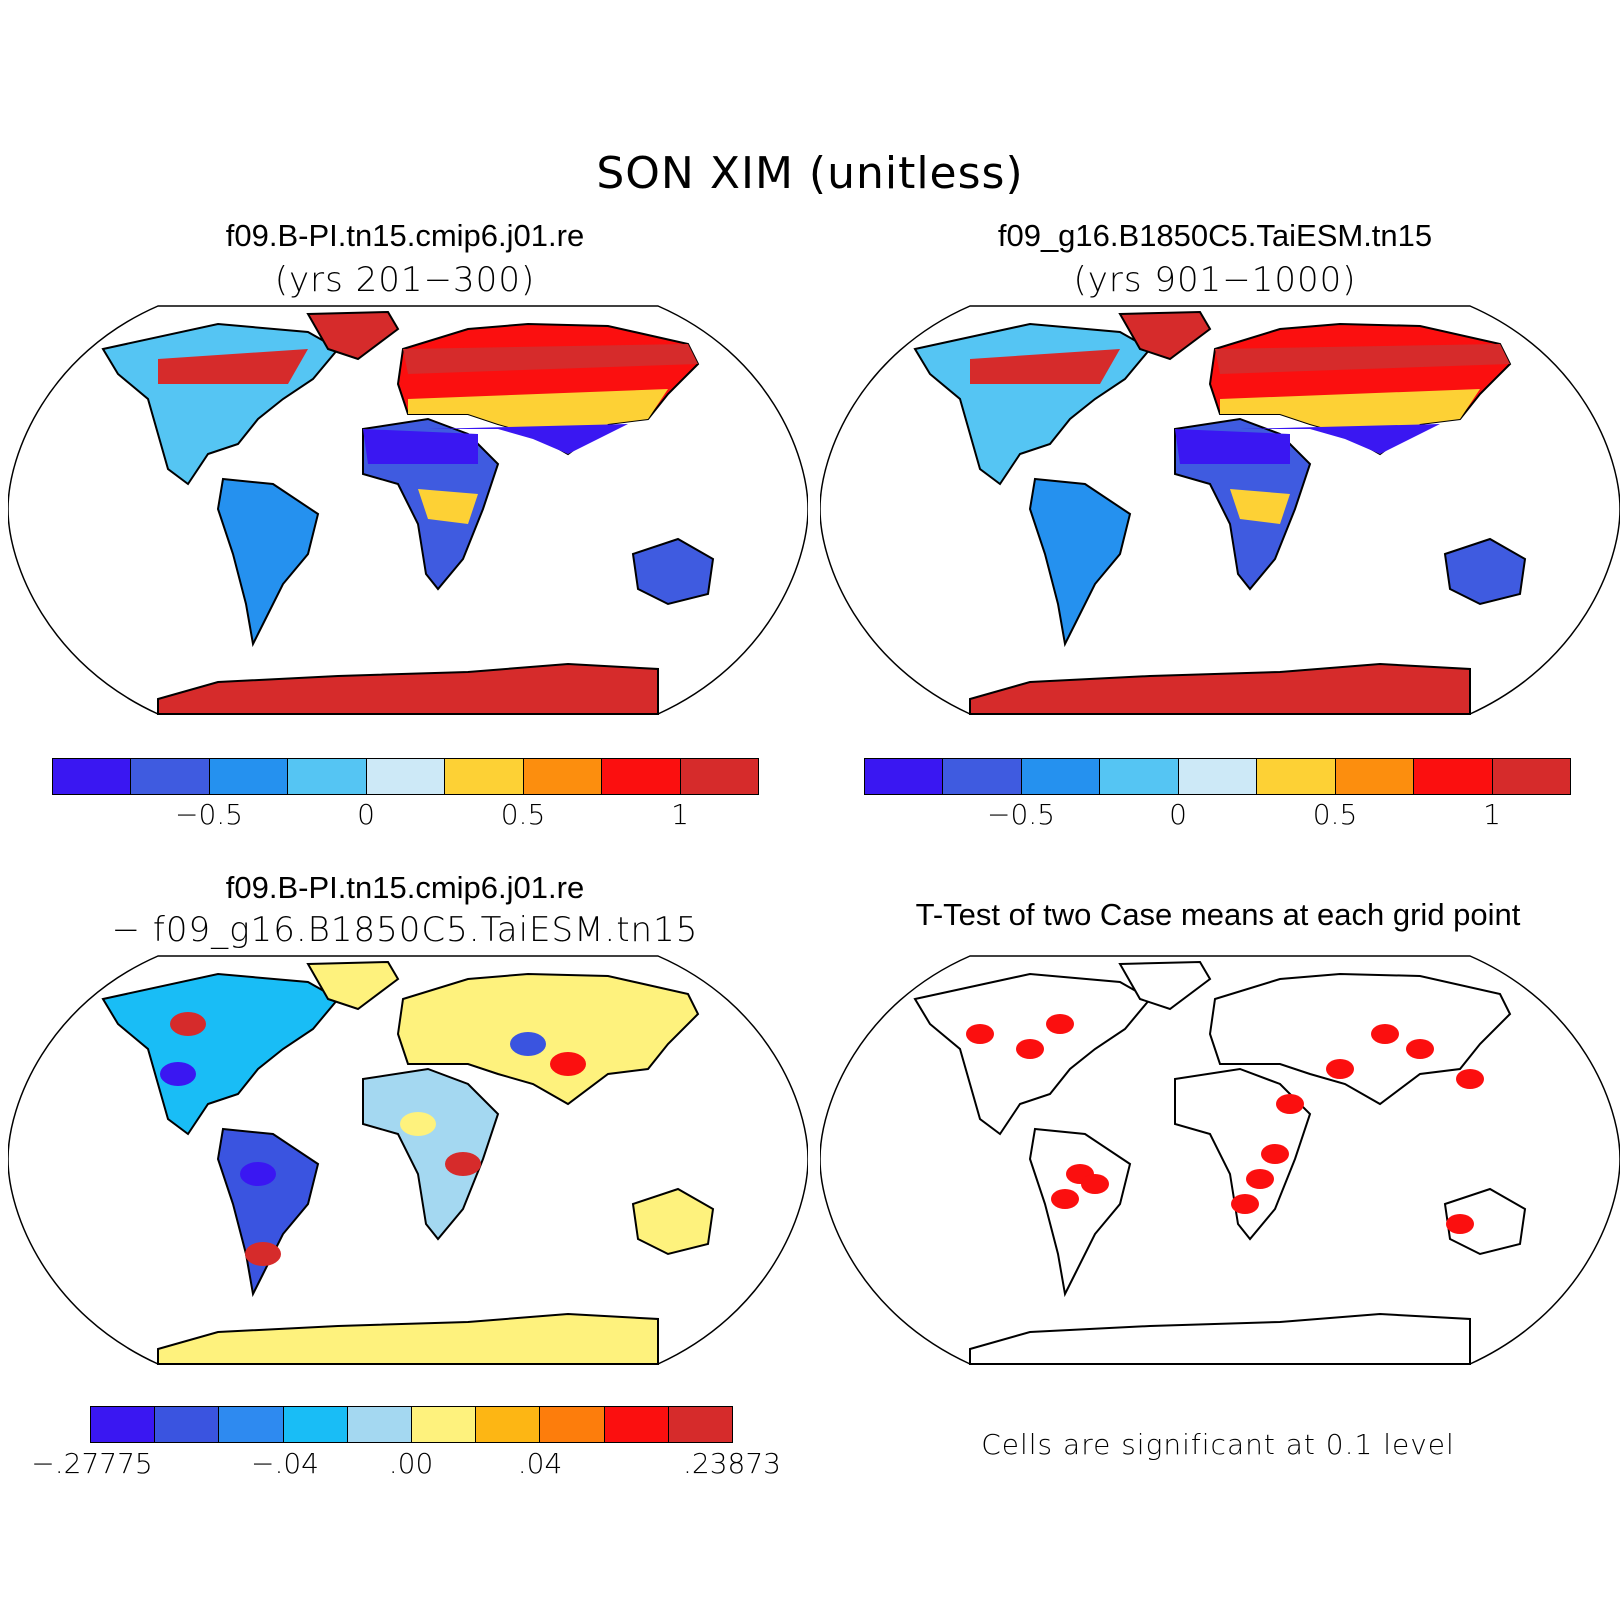  I want to click on cbar1-tick-label: 1, so click(680, 814).